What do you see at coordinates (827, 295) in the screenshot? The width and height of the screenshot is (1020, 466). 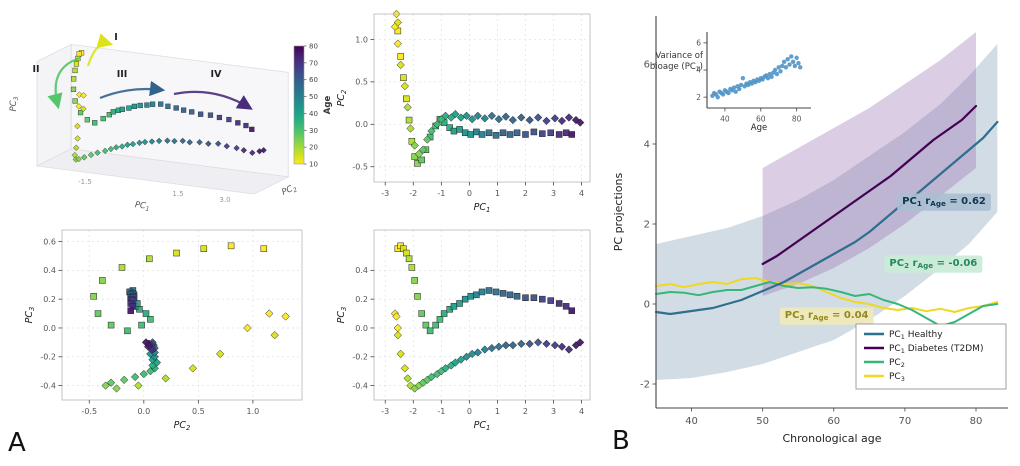 I see `line-pc3` at bounding box center [827, 295].